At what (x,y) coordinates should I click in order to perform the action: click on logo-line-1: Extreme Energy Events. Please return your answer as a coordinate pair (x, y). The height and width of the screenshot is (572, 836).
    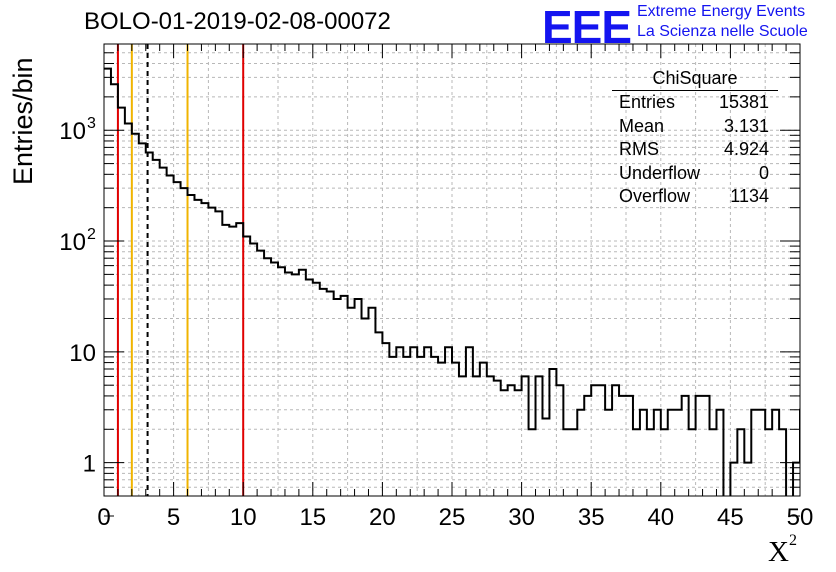
    Looking at the image, I should click on (721, 11).